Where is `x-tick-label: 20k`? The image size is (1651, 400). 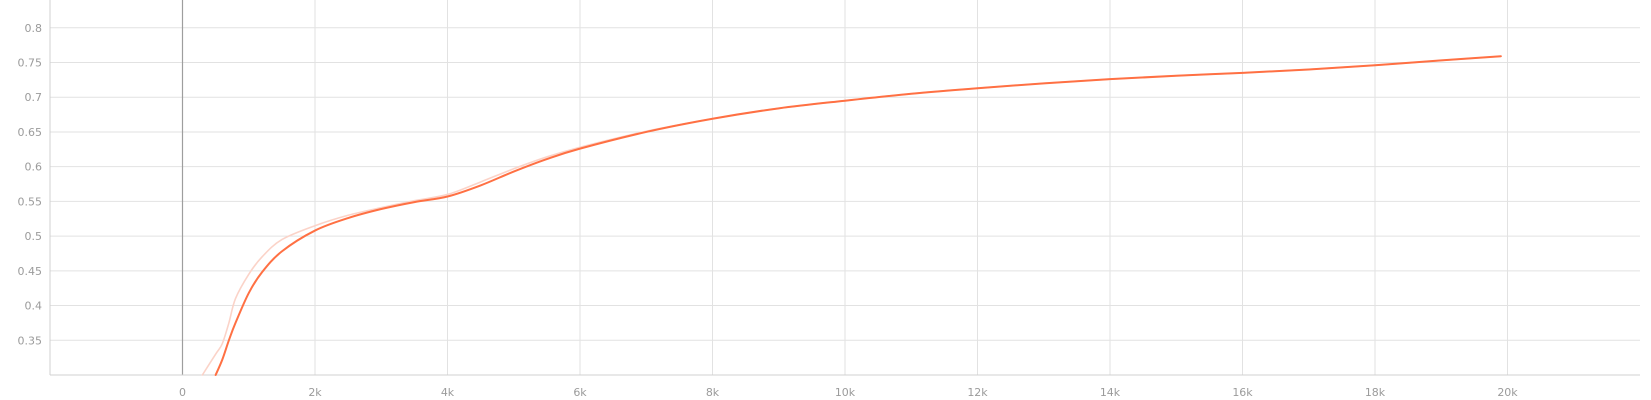
x-tick-label: 20k is located at coordinates (1507, 392).